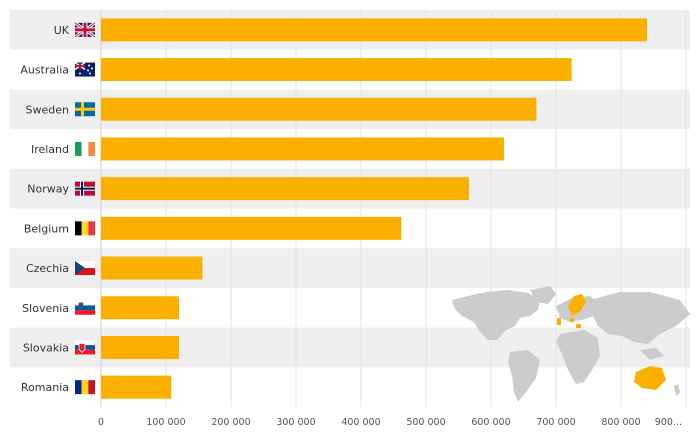 Image resolution: width=700 pixels, height=433 pixels. What do you see at coordinates (85, 347) in the screenshot?
I see `slovakia-flag-icon` at bounding box center [85, 347].